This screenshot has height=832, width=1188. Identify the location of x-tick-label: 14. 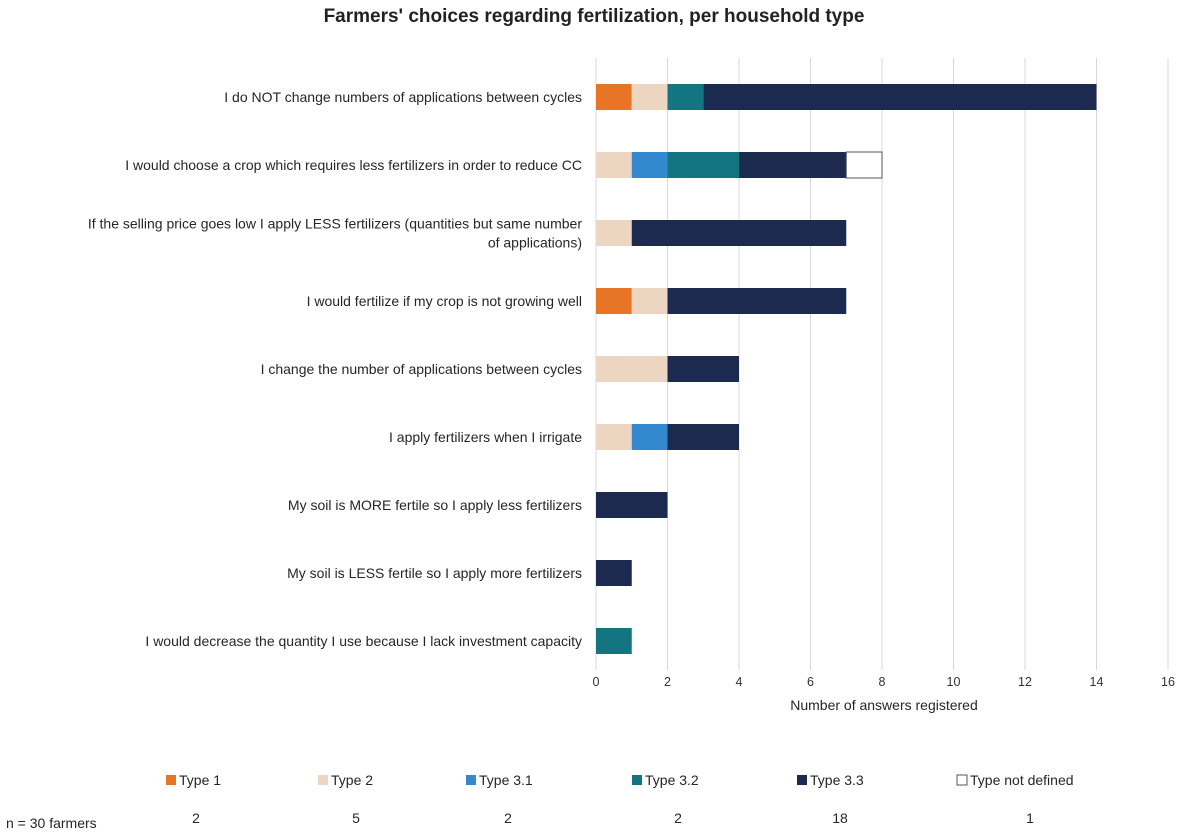
(1097, 682).